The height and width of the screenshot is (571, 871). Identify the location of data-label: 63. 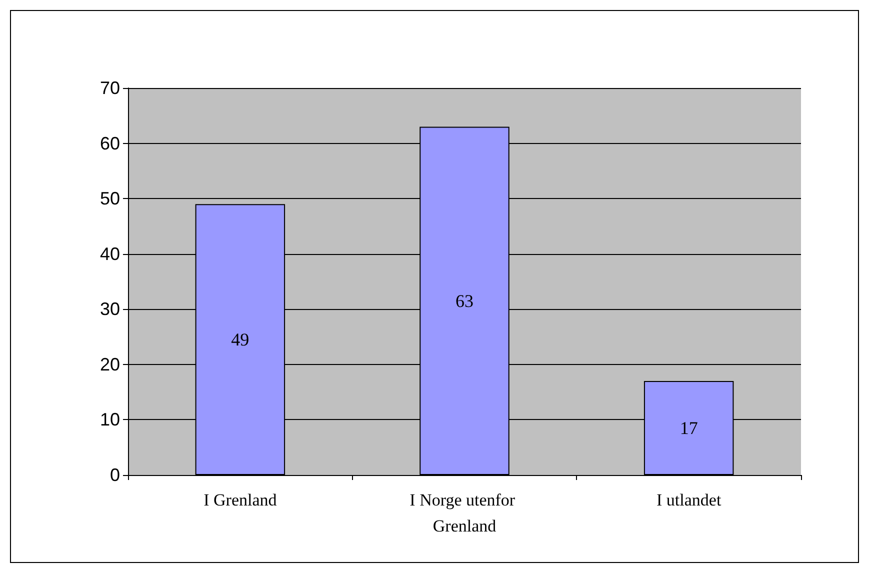
(465, 300).